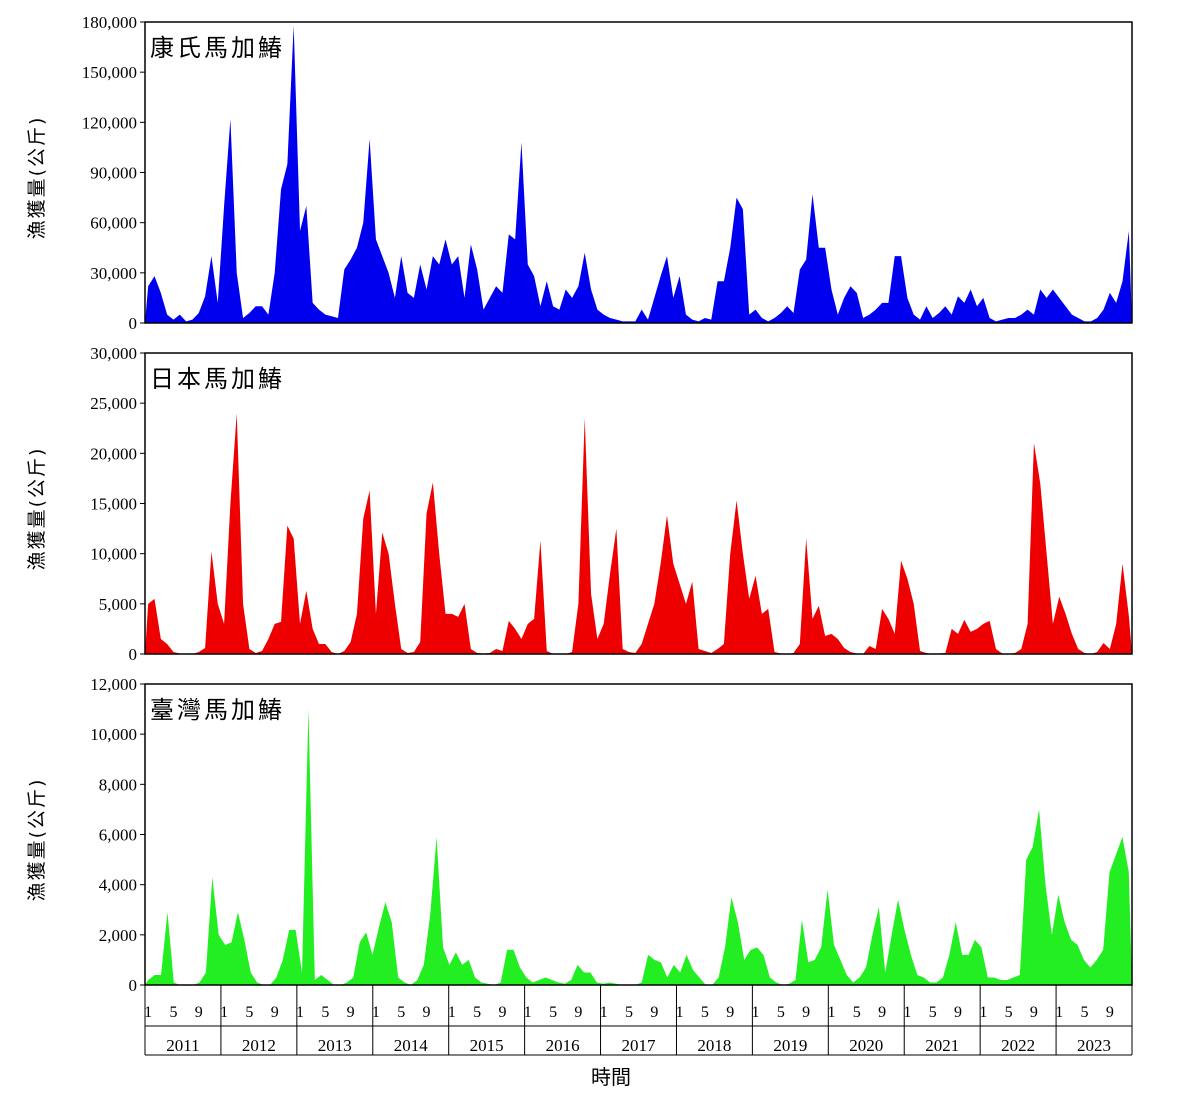 The image size is (1178, 1095). What do you see at coordinates (411, 1045) in the screenshot?
I see `year-label: 2014` at bounding box center [411, 1045].